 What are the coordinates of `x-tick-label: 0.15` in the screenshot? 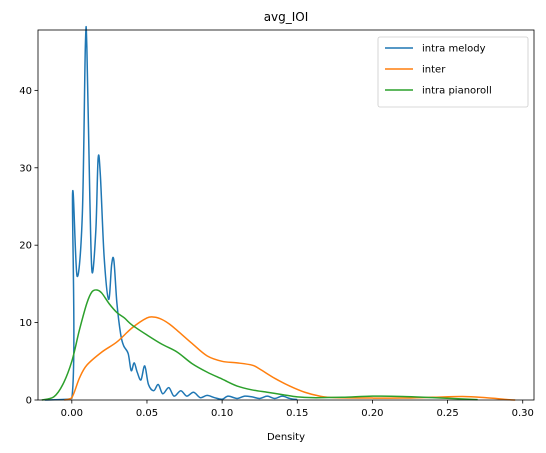 It's located at (297, 413).